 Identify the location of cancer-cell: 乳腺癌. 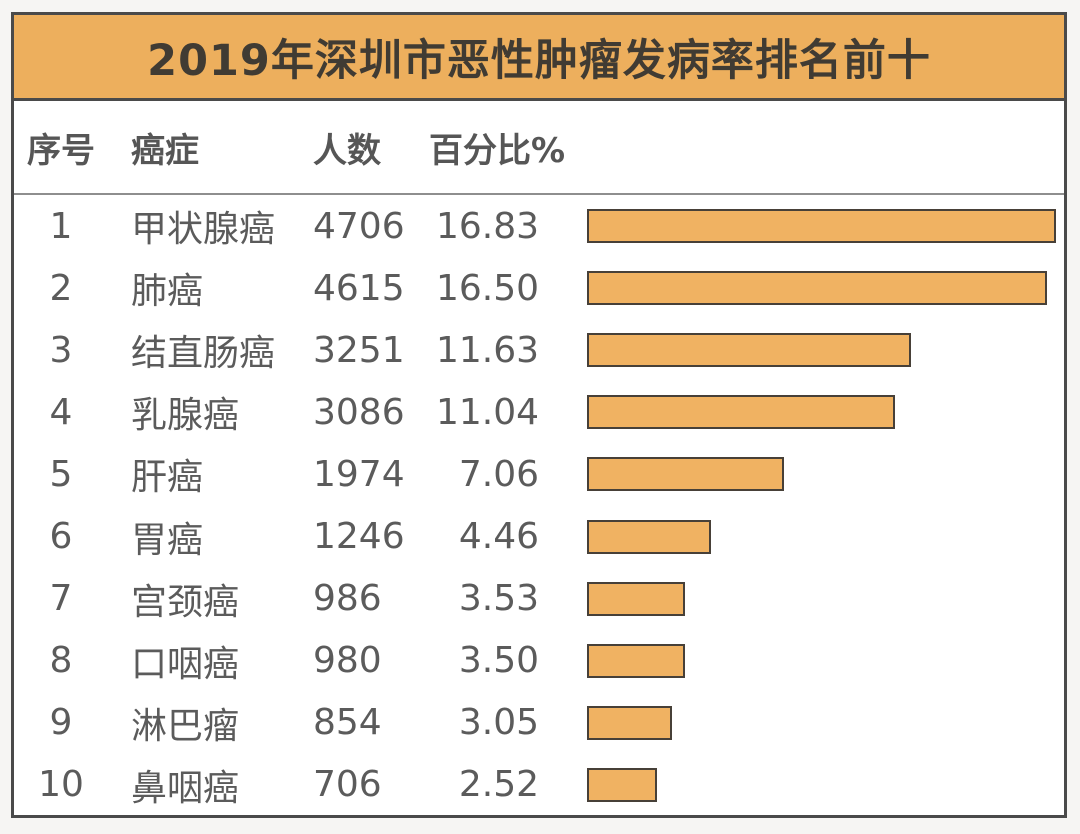
(185, 416).